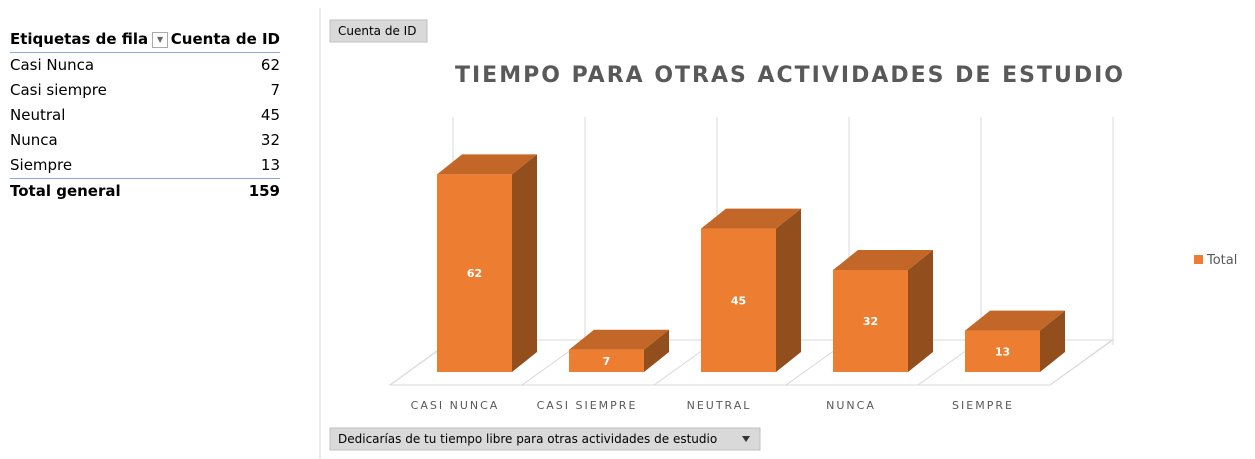  Describe the element at coordinates (38, 115) in the screenshot. I see `label-cell: Neutral` at that location.